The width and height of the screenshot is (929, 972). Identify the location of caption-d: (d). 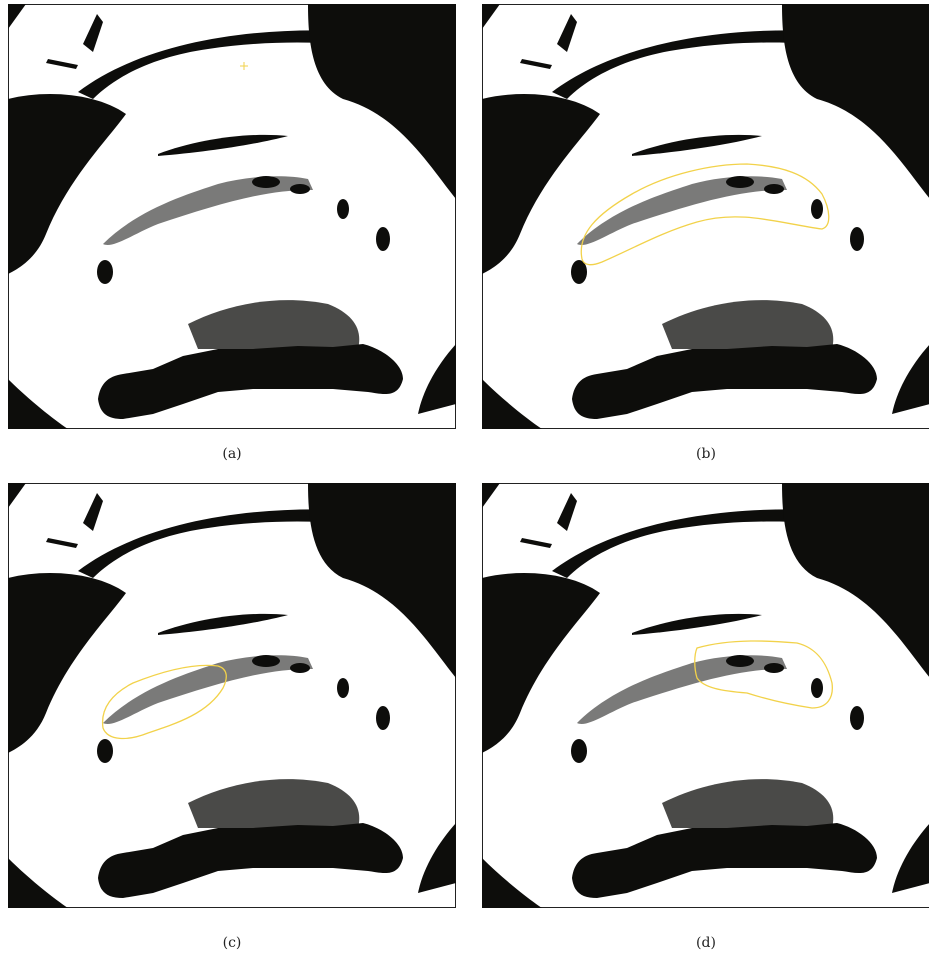
(706, 943).